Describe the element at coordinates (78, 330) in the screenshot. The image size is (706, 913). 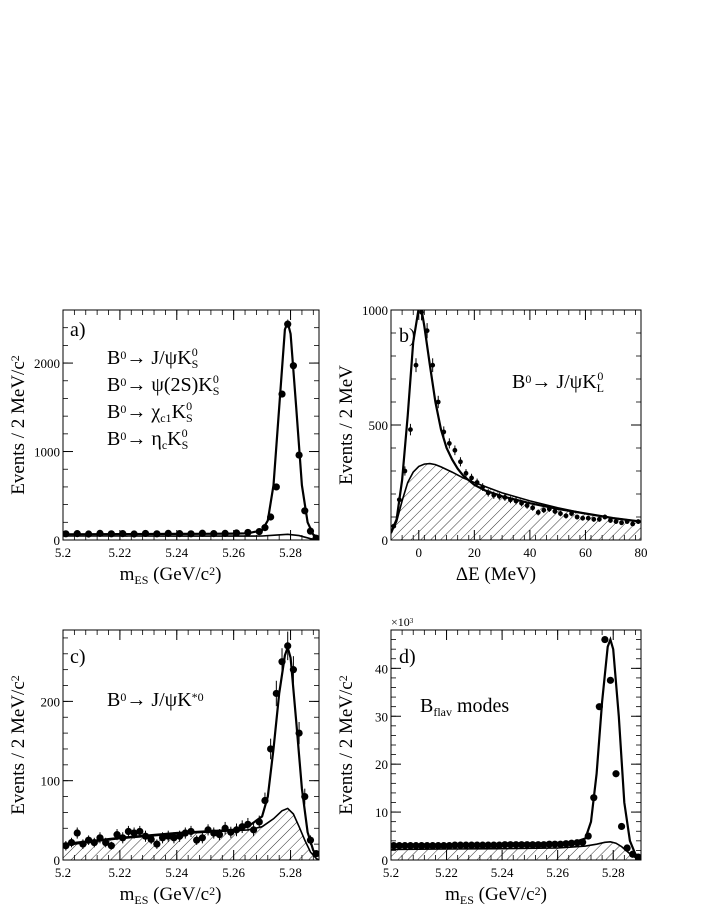
I see `panel-label-a: a)` at that location.